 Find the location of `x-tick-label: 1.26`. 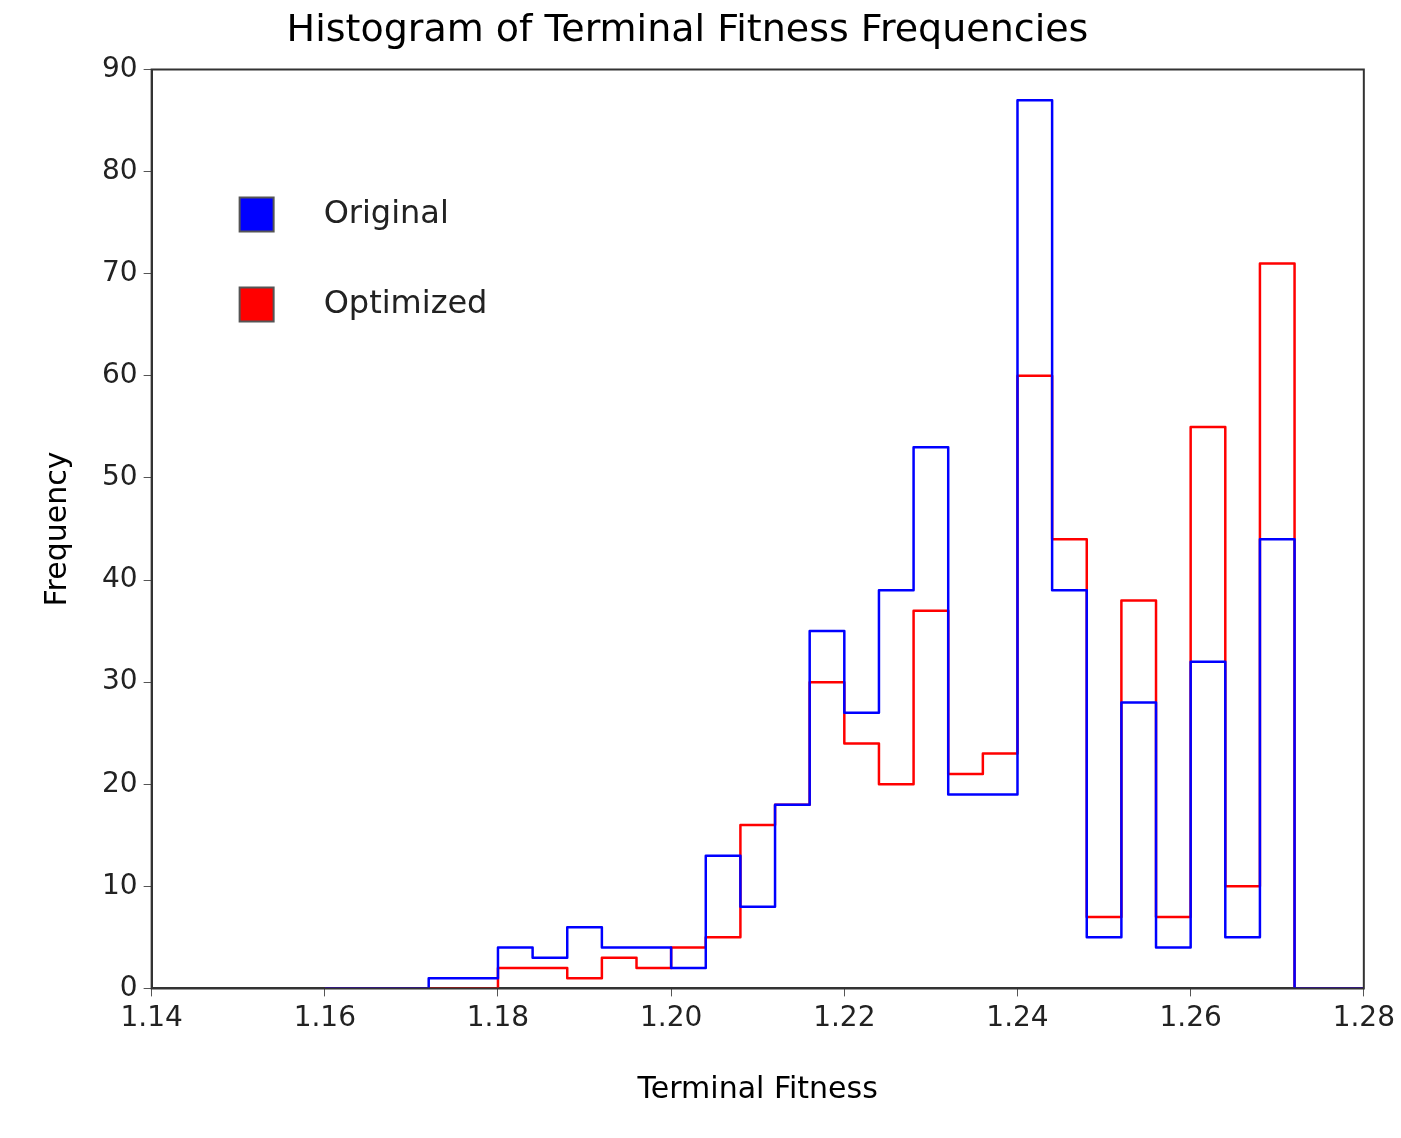

x-tick-label: 1.26 is located at coordinates (1190, 1017).